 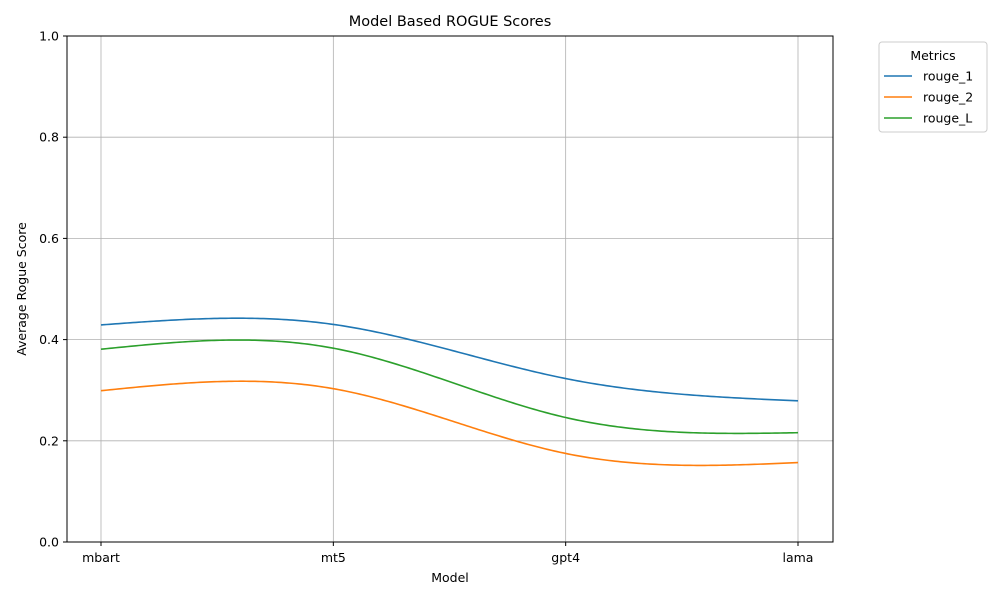 I want to click on legend-entry-label: rouge_2, so click(x=948, y=97).